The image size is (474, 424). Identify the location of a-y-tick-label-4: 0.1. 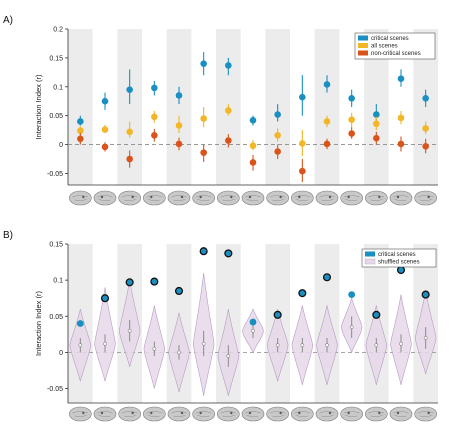
(58, 87).